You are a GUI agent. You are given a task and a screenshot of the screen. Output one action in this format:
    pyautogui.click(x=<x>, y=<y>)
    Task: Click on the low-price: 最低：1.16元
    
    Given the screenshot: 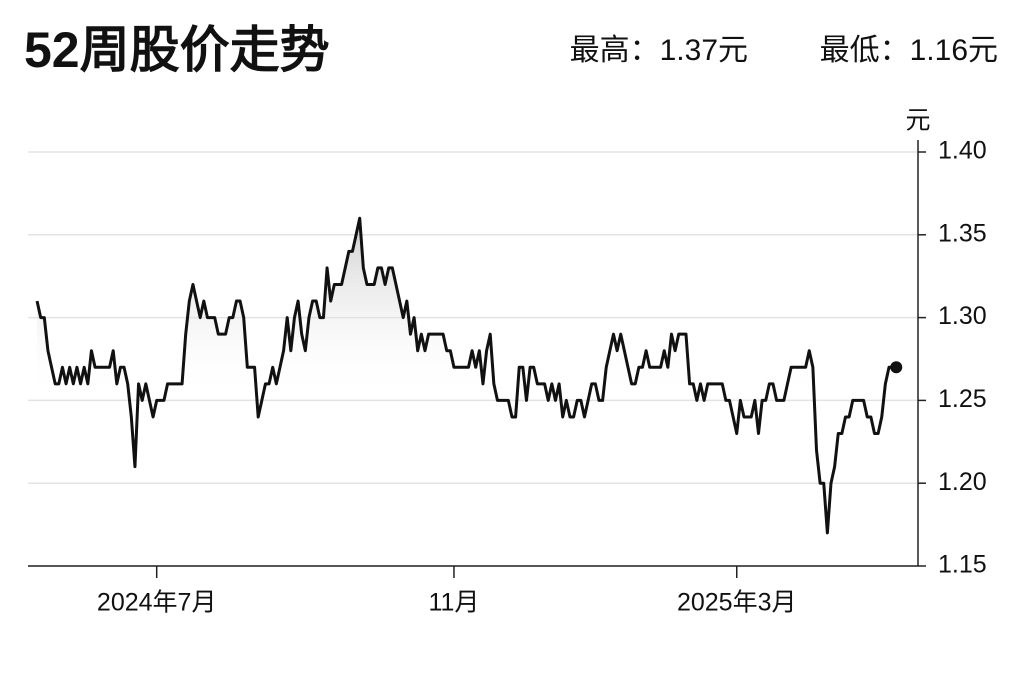 What is the action you would take?
    pyautogui.click(x=909, y=50)
    